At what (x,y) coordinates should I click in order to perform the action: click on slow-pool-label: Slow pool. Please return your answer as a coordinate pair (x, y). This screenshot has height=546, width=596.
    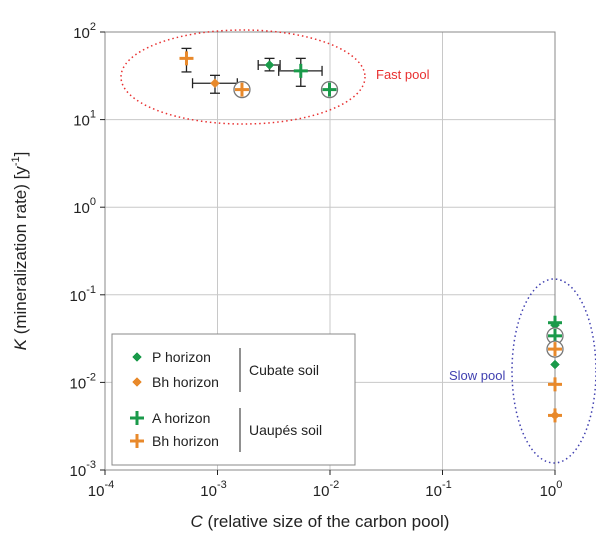
    Looking at the image, I should click on (477, 375).